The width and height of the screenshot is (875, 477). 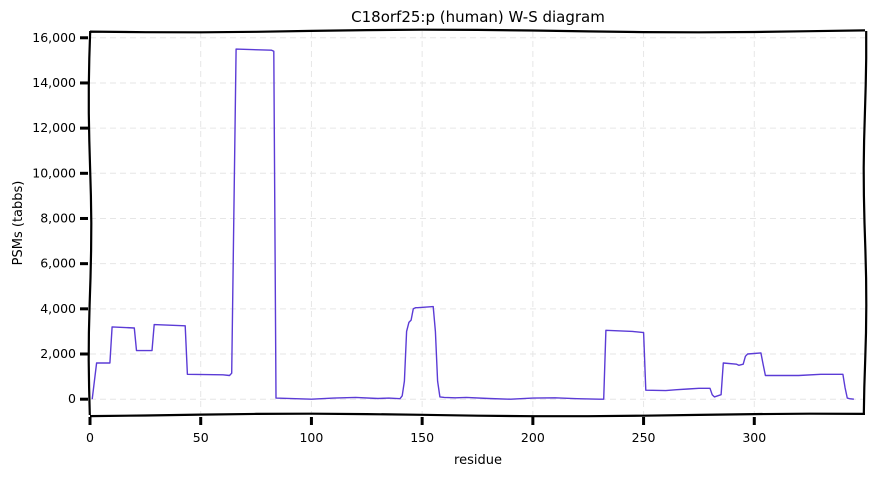 What do you see at coordinates (478, 460) in the screenshot?
I see `x-axis-label: residue` at bounding box center [478, 460].